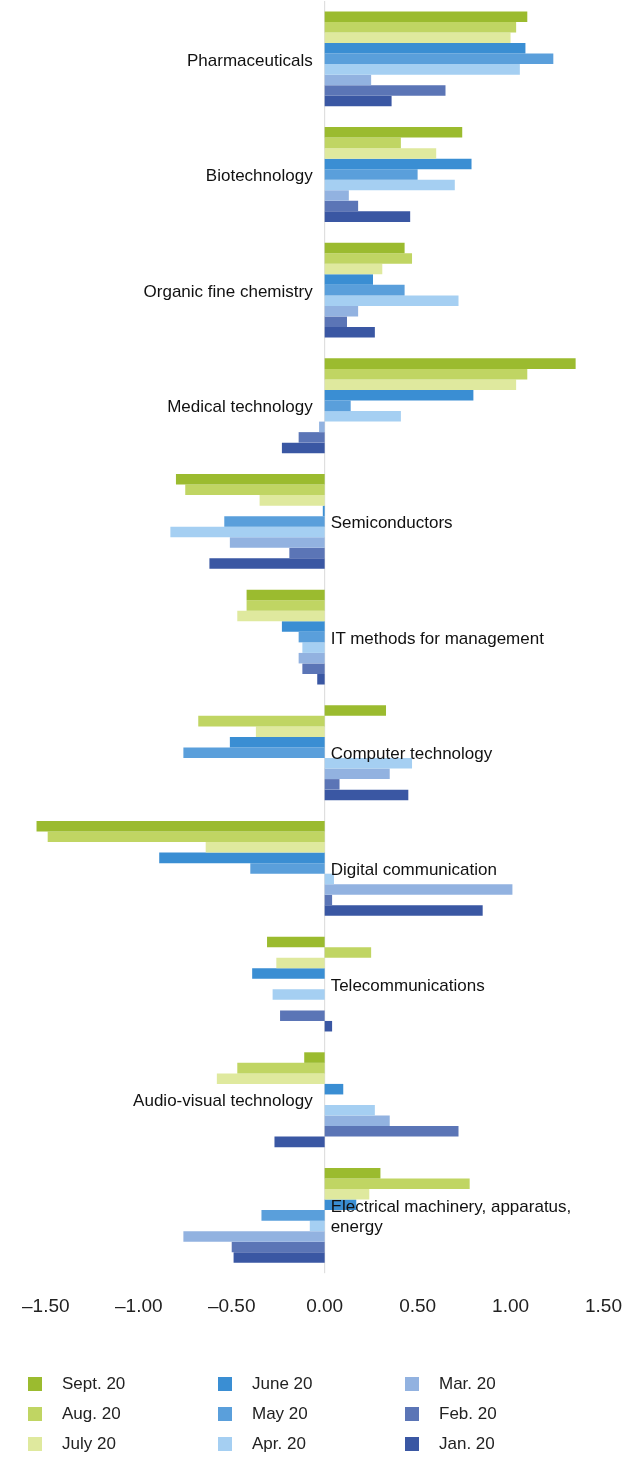 Image resolution: width=644 pixels, height=1461 pixels. Describe the element at coordinates (94, 1383) in the screenshot. I see `legend-label: Sept. 20` at that location.